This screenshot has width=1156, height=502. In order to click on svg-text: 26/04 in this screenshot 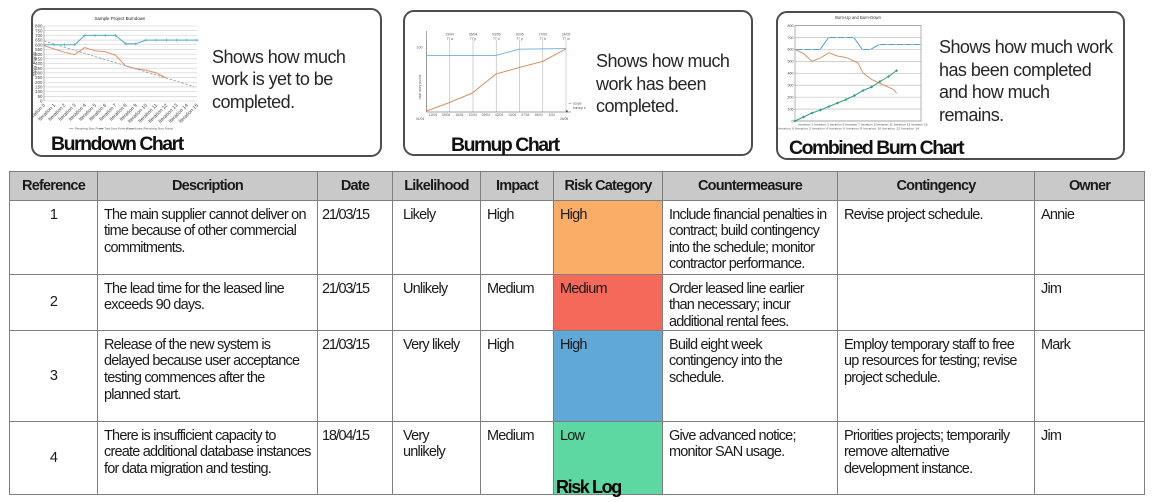, I will do `click(473, 35)`.